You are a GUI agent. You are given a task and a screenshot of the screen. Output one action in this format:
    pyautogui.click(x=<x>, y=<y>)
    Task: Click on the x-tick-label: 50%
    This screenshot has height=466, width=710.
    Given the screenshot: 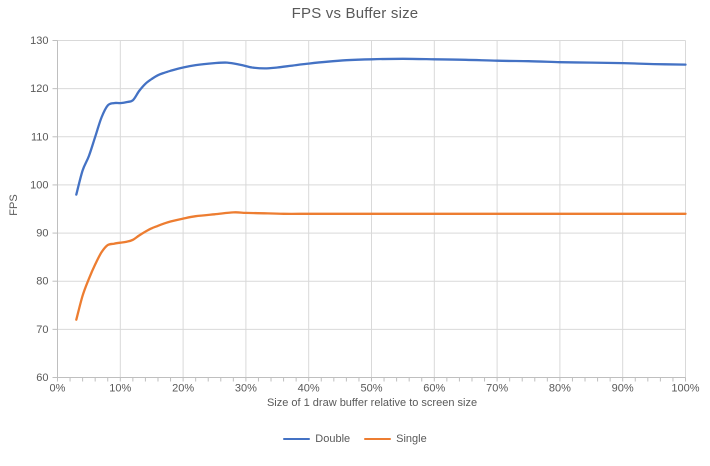 What is the action you would take?
    pyautogui.click(x=371, y=389)
    